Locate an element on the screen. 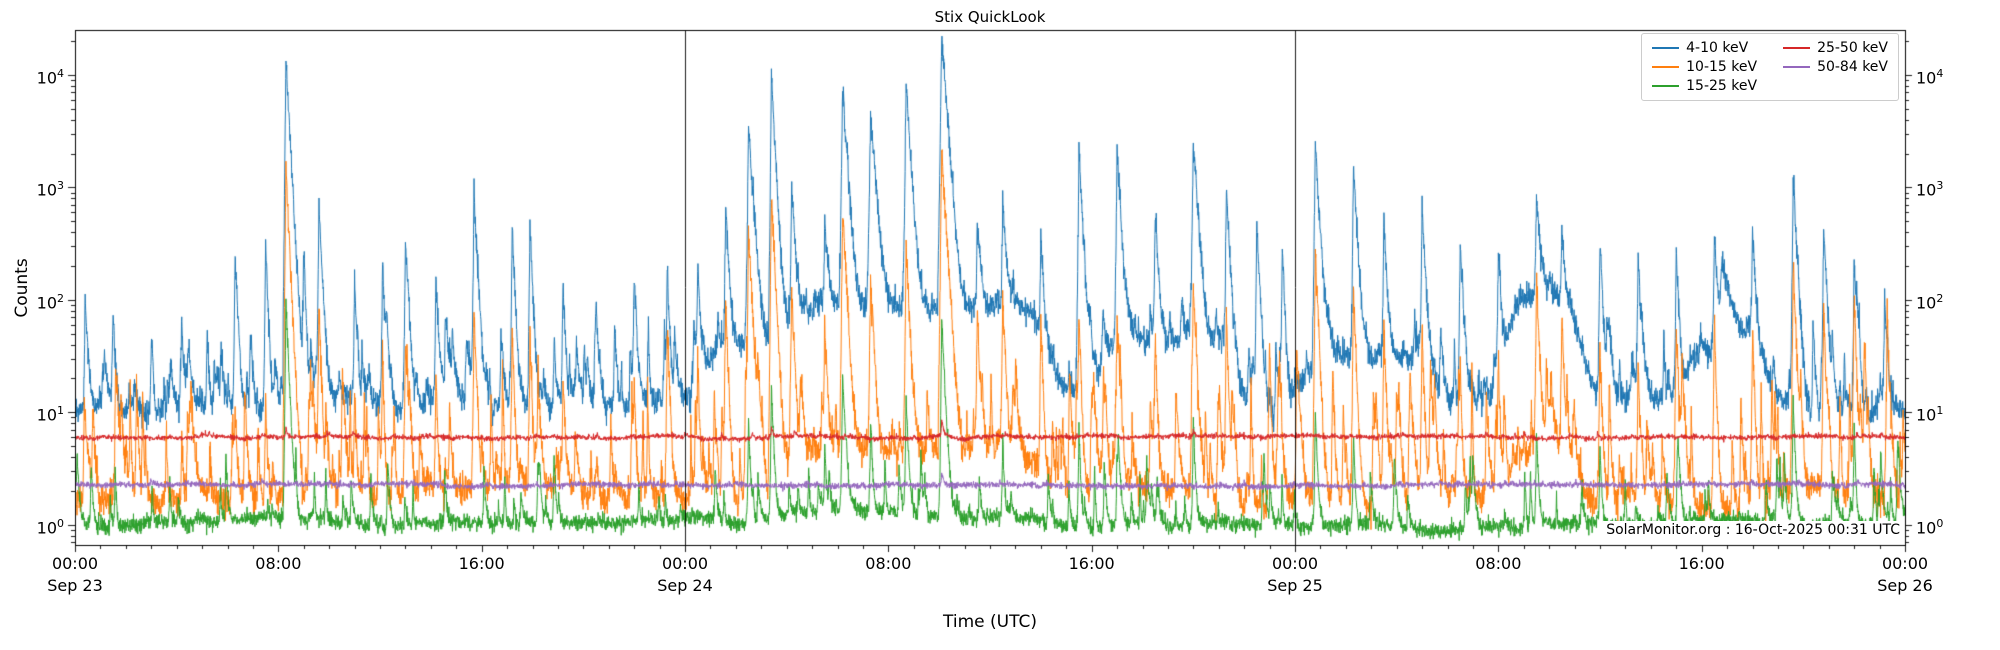 This screenshot has height=650, width=2000. legend-entry: 4-10 keV is located at coordinates (1704, 48).